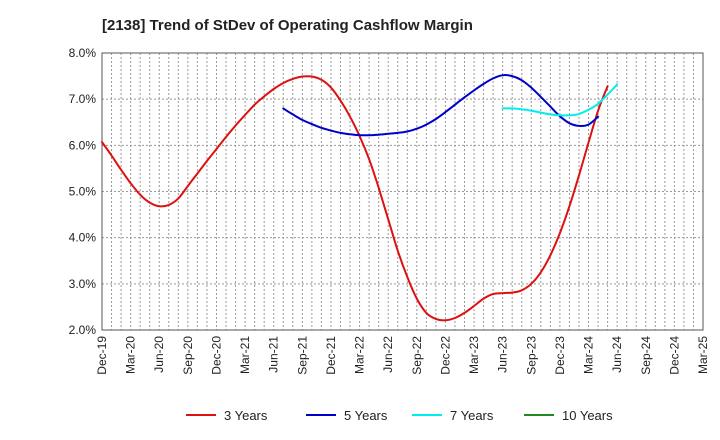 The width and height of the screenshot is (720, 440). Describe the element at coordinates (83, 99) in the screenshot. I see `y-tick-label: 7.0%` at that location.